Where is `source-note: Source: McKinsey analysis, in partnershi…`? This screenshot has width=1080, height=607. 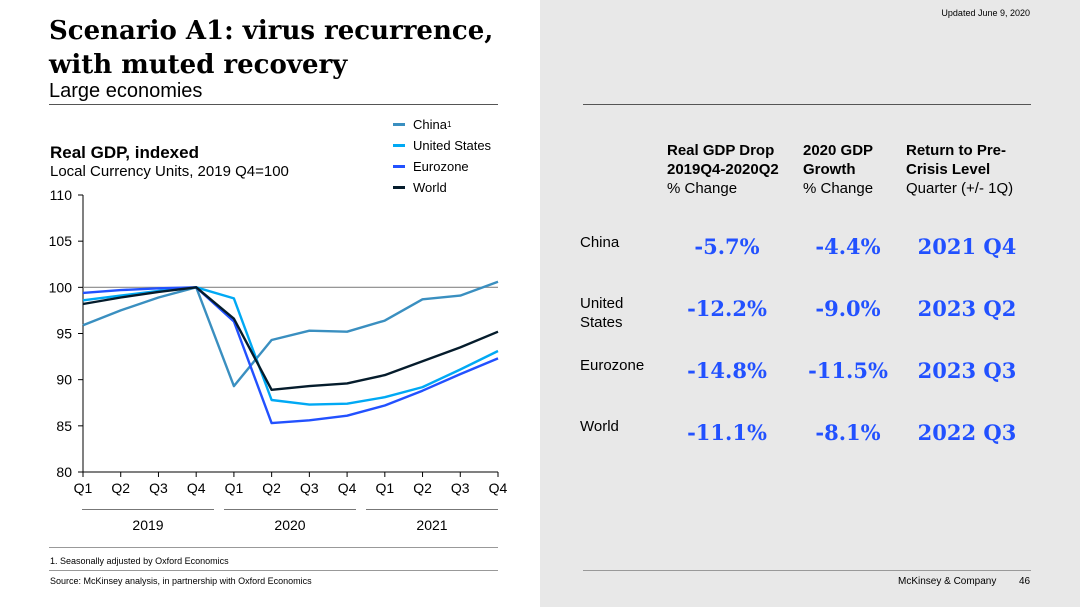
source-note: Source: McKinsey analysis, in partnershi… is located at coordinates (181, 581).